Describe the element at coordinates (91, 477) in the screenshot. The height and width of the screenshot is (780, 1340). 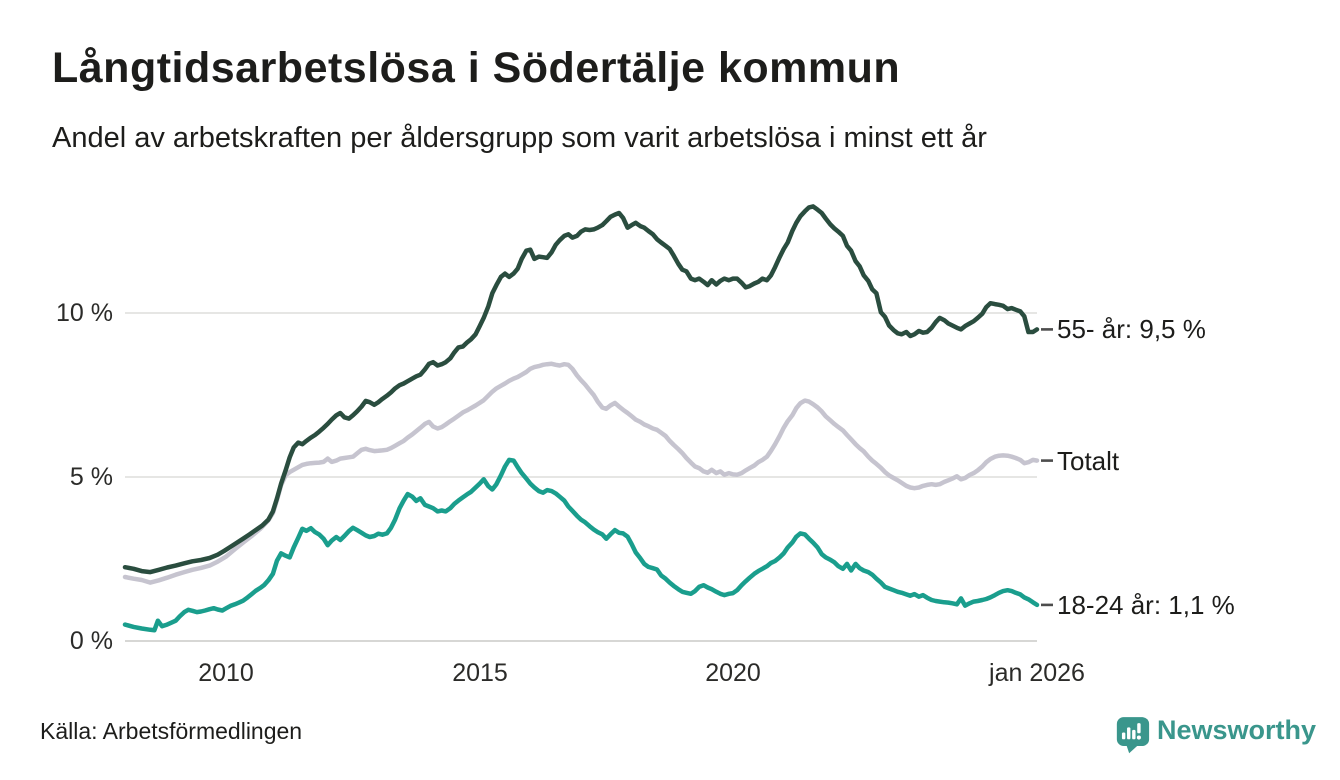
I see `y-axis-tick-5: 5 %` at that location.